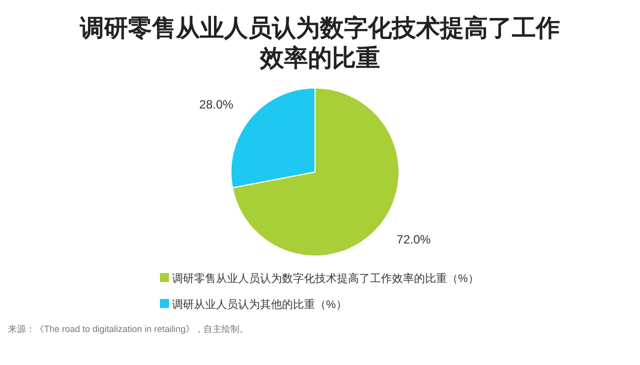  What do you see at coordinates (259, 304) in the screenshot?
I see `legend-label: 调研从业人员认为其他的比重（%）` at bounding box center [259, 304].